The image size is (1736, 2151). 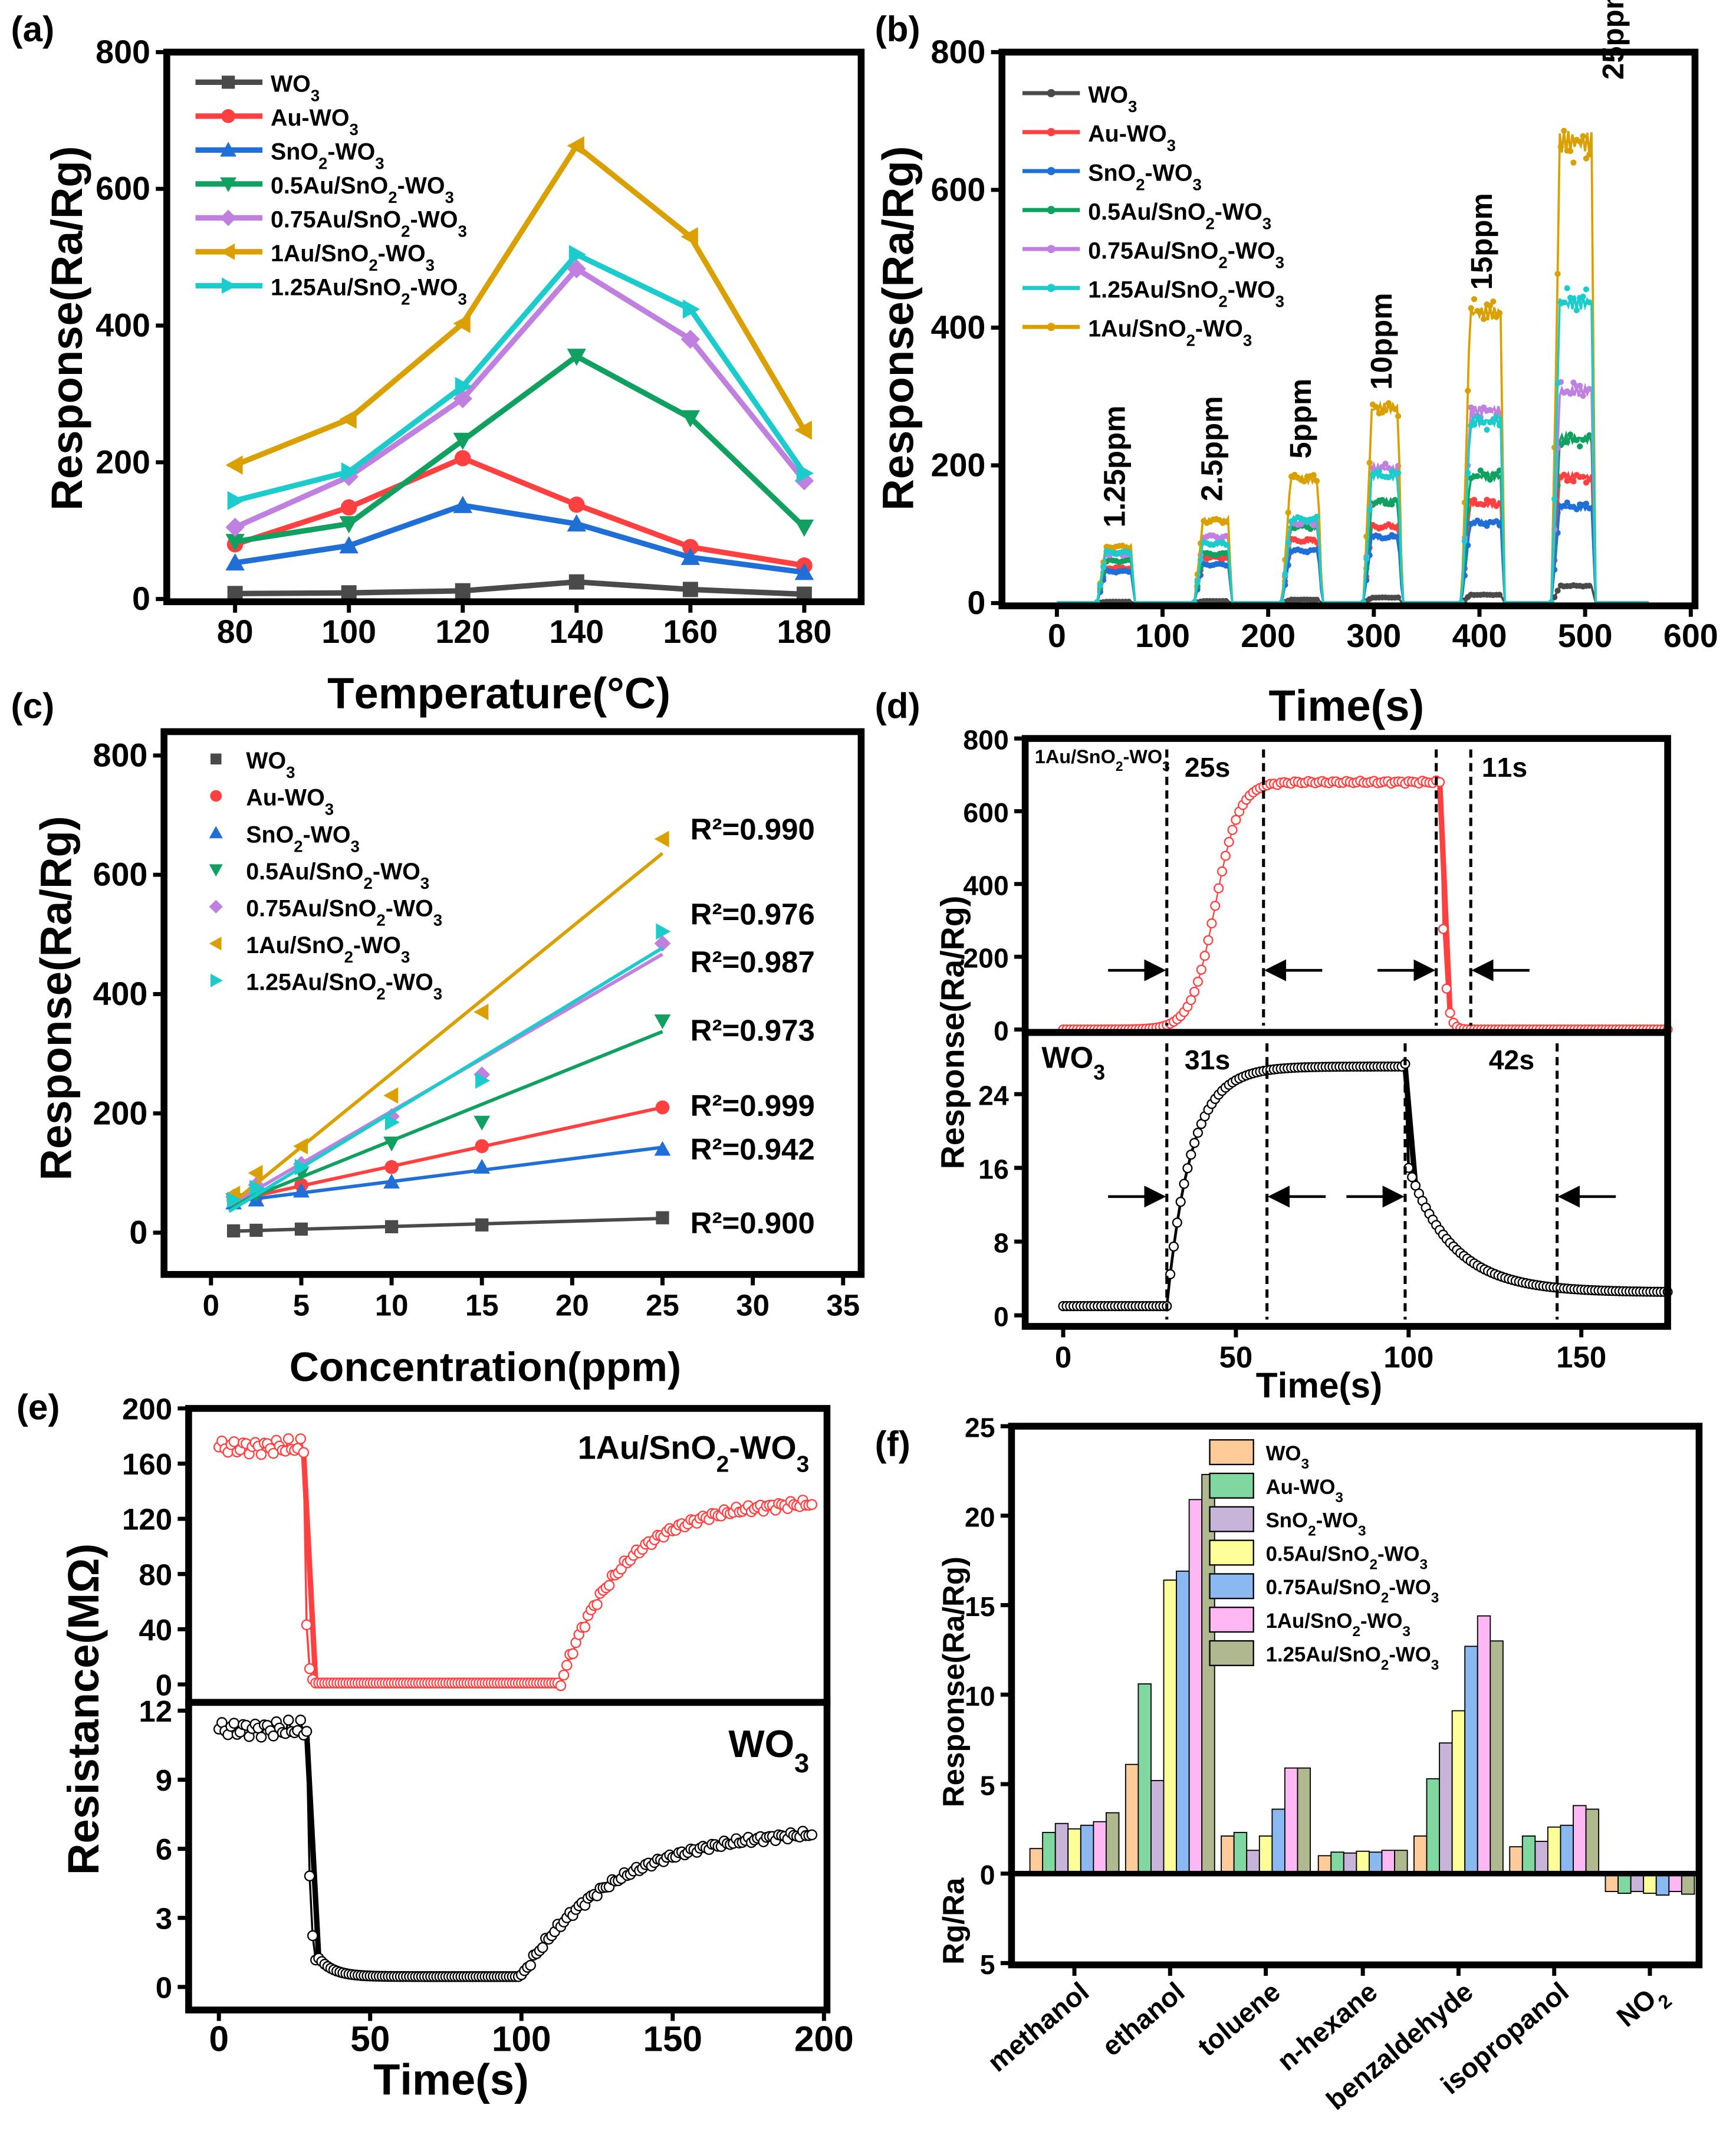 What do you see at coordinates (1346, 1179) in the screenshot?
I see `plot-frame` at bounding box center [1346, 1179].